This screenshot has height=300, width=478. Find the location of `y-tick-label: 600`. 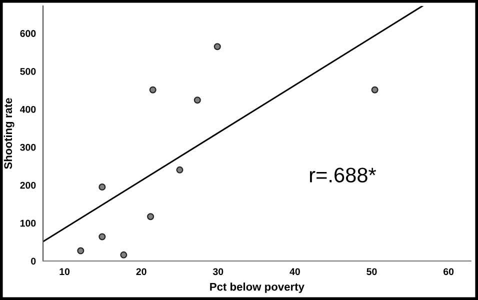

y-tick-label: 600 is located at coordinates (28, 33).